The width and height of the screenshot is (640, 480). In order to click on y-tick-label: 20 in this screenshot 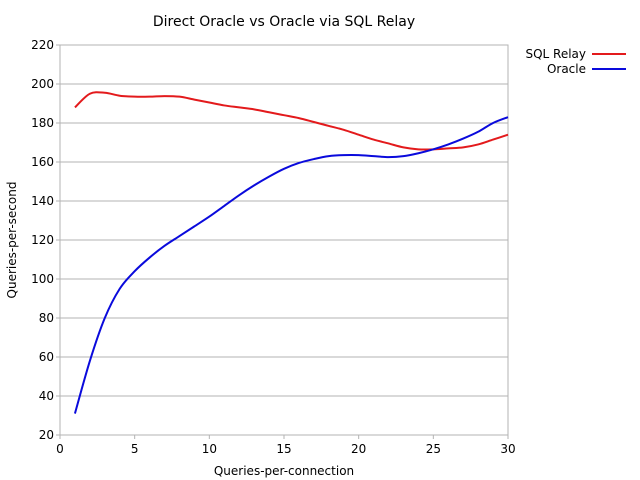, I will do `click(46, 435)`.